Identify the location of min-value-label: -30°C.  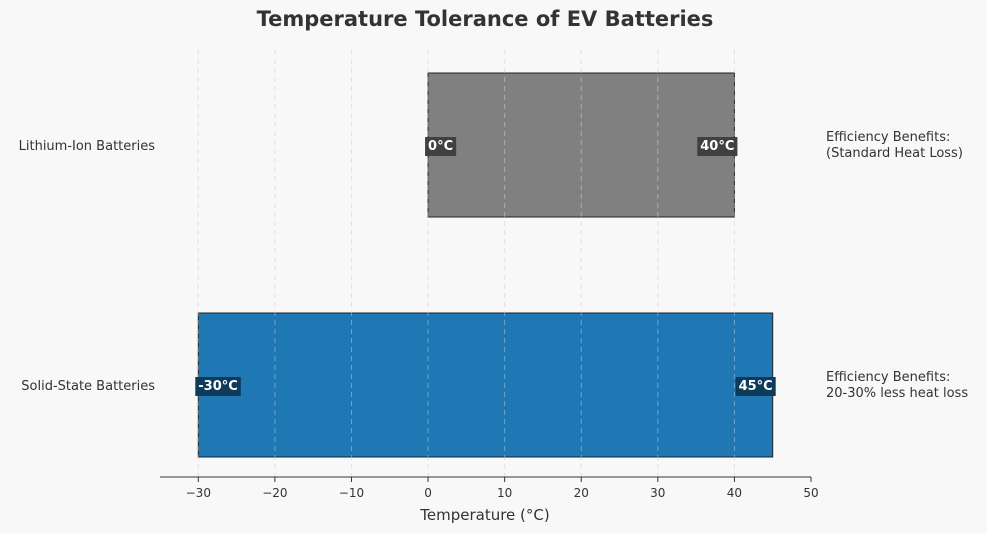
(218, 386).